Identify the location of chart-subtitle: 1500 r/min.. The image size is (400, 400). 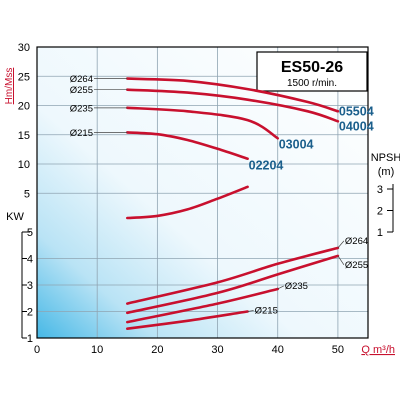
(312, 83).